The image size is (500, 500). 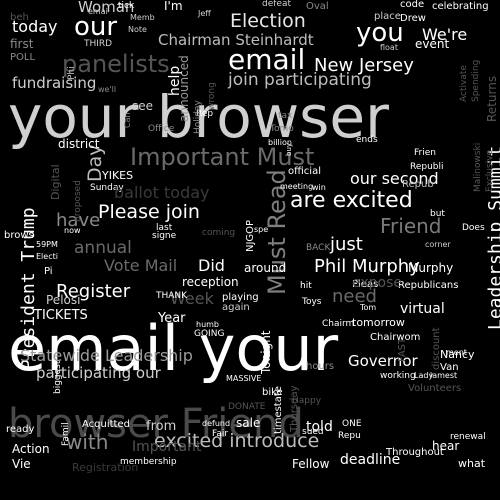 I want to click on word-44: Nancy, so click(x=457, y=354).